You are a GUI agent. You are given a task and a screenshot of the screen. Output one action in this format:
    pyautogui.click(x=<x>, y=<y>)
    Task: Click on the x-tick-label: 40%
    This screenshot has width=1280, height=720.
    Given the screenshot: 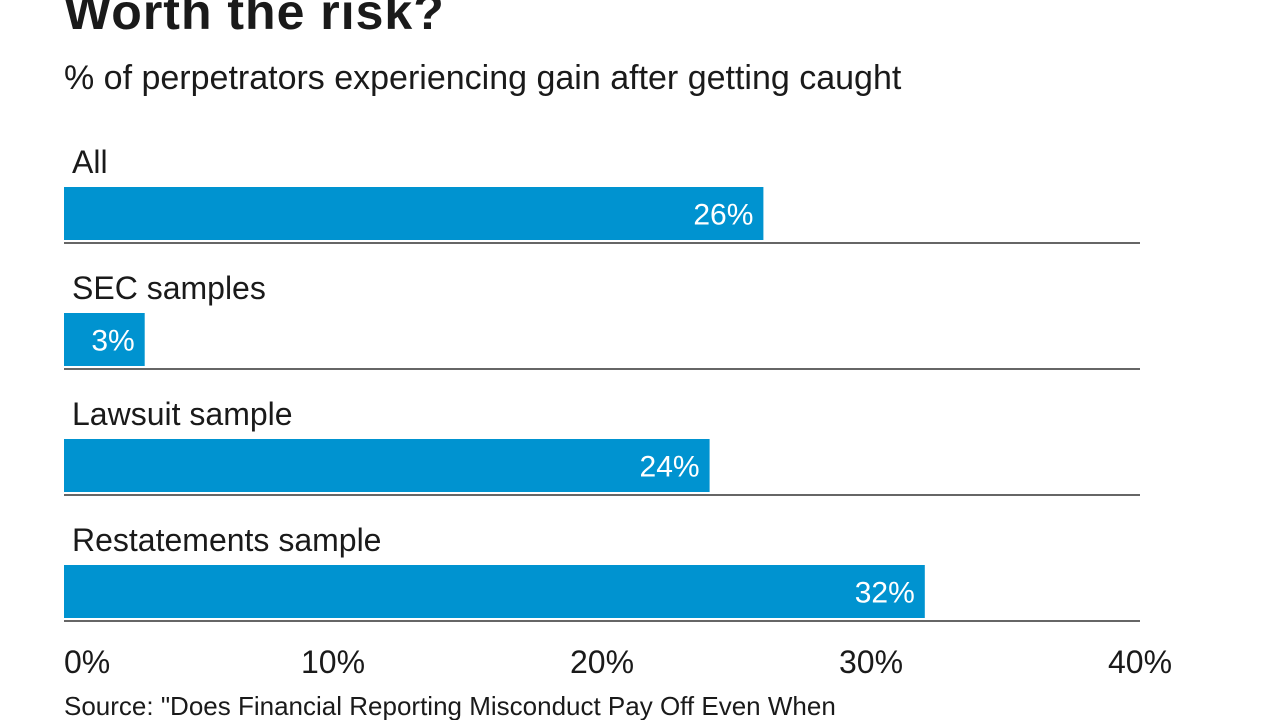 What is the action you would take?
    pyautogui.click(x=1140, y=662)
    